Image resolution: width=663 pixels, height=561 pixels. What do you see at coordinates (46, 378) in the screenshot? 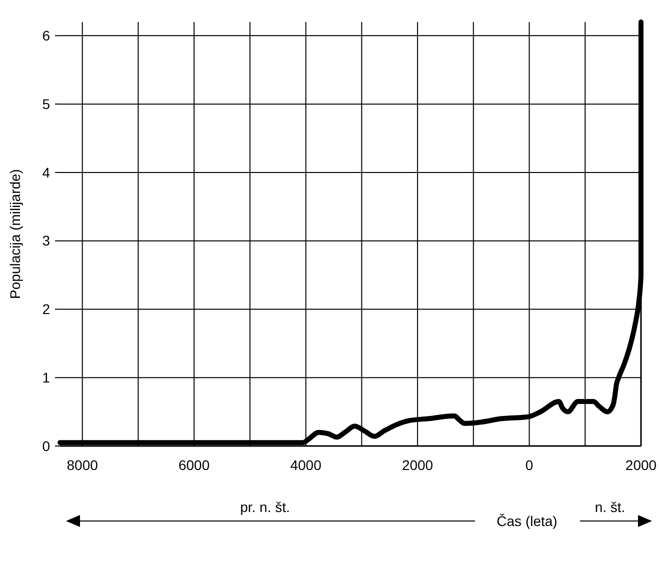
I see `y-tick-label: 1` at bounding box center [46, 378].